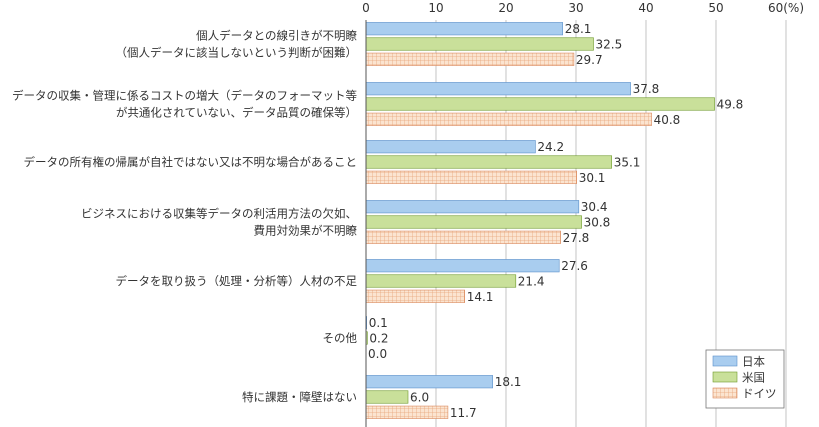 This screenshot has height=427, width=819. Describe the element at coordinates (480, 297) in the screenshot. I see `data-label: 14.1` at that location.